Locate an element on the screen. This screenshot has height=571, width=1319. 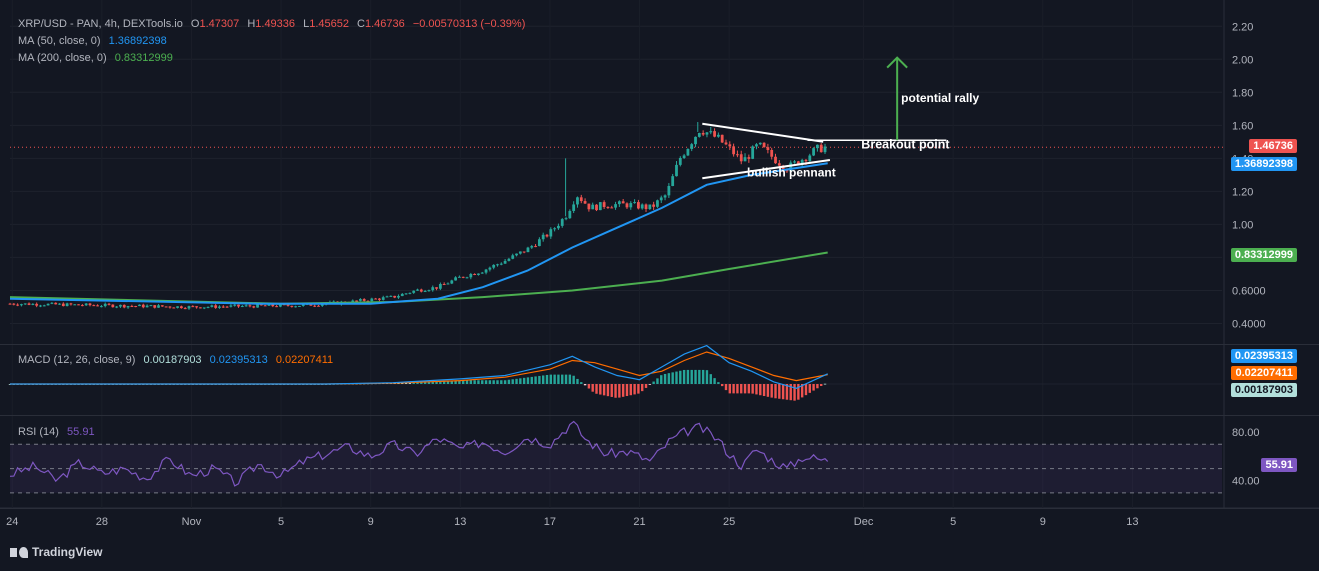
high-label: H is located at coordinates (251, 24).